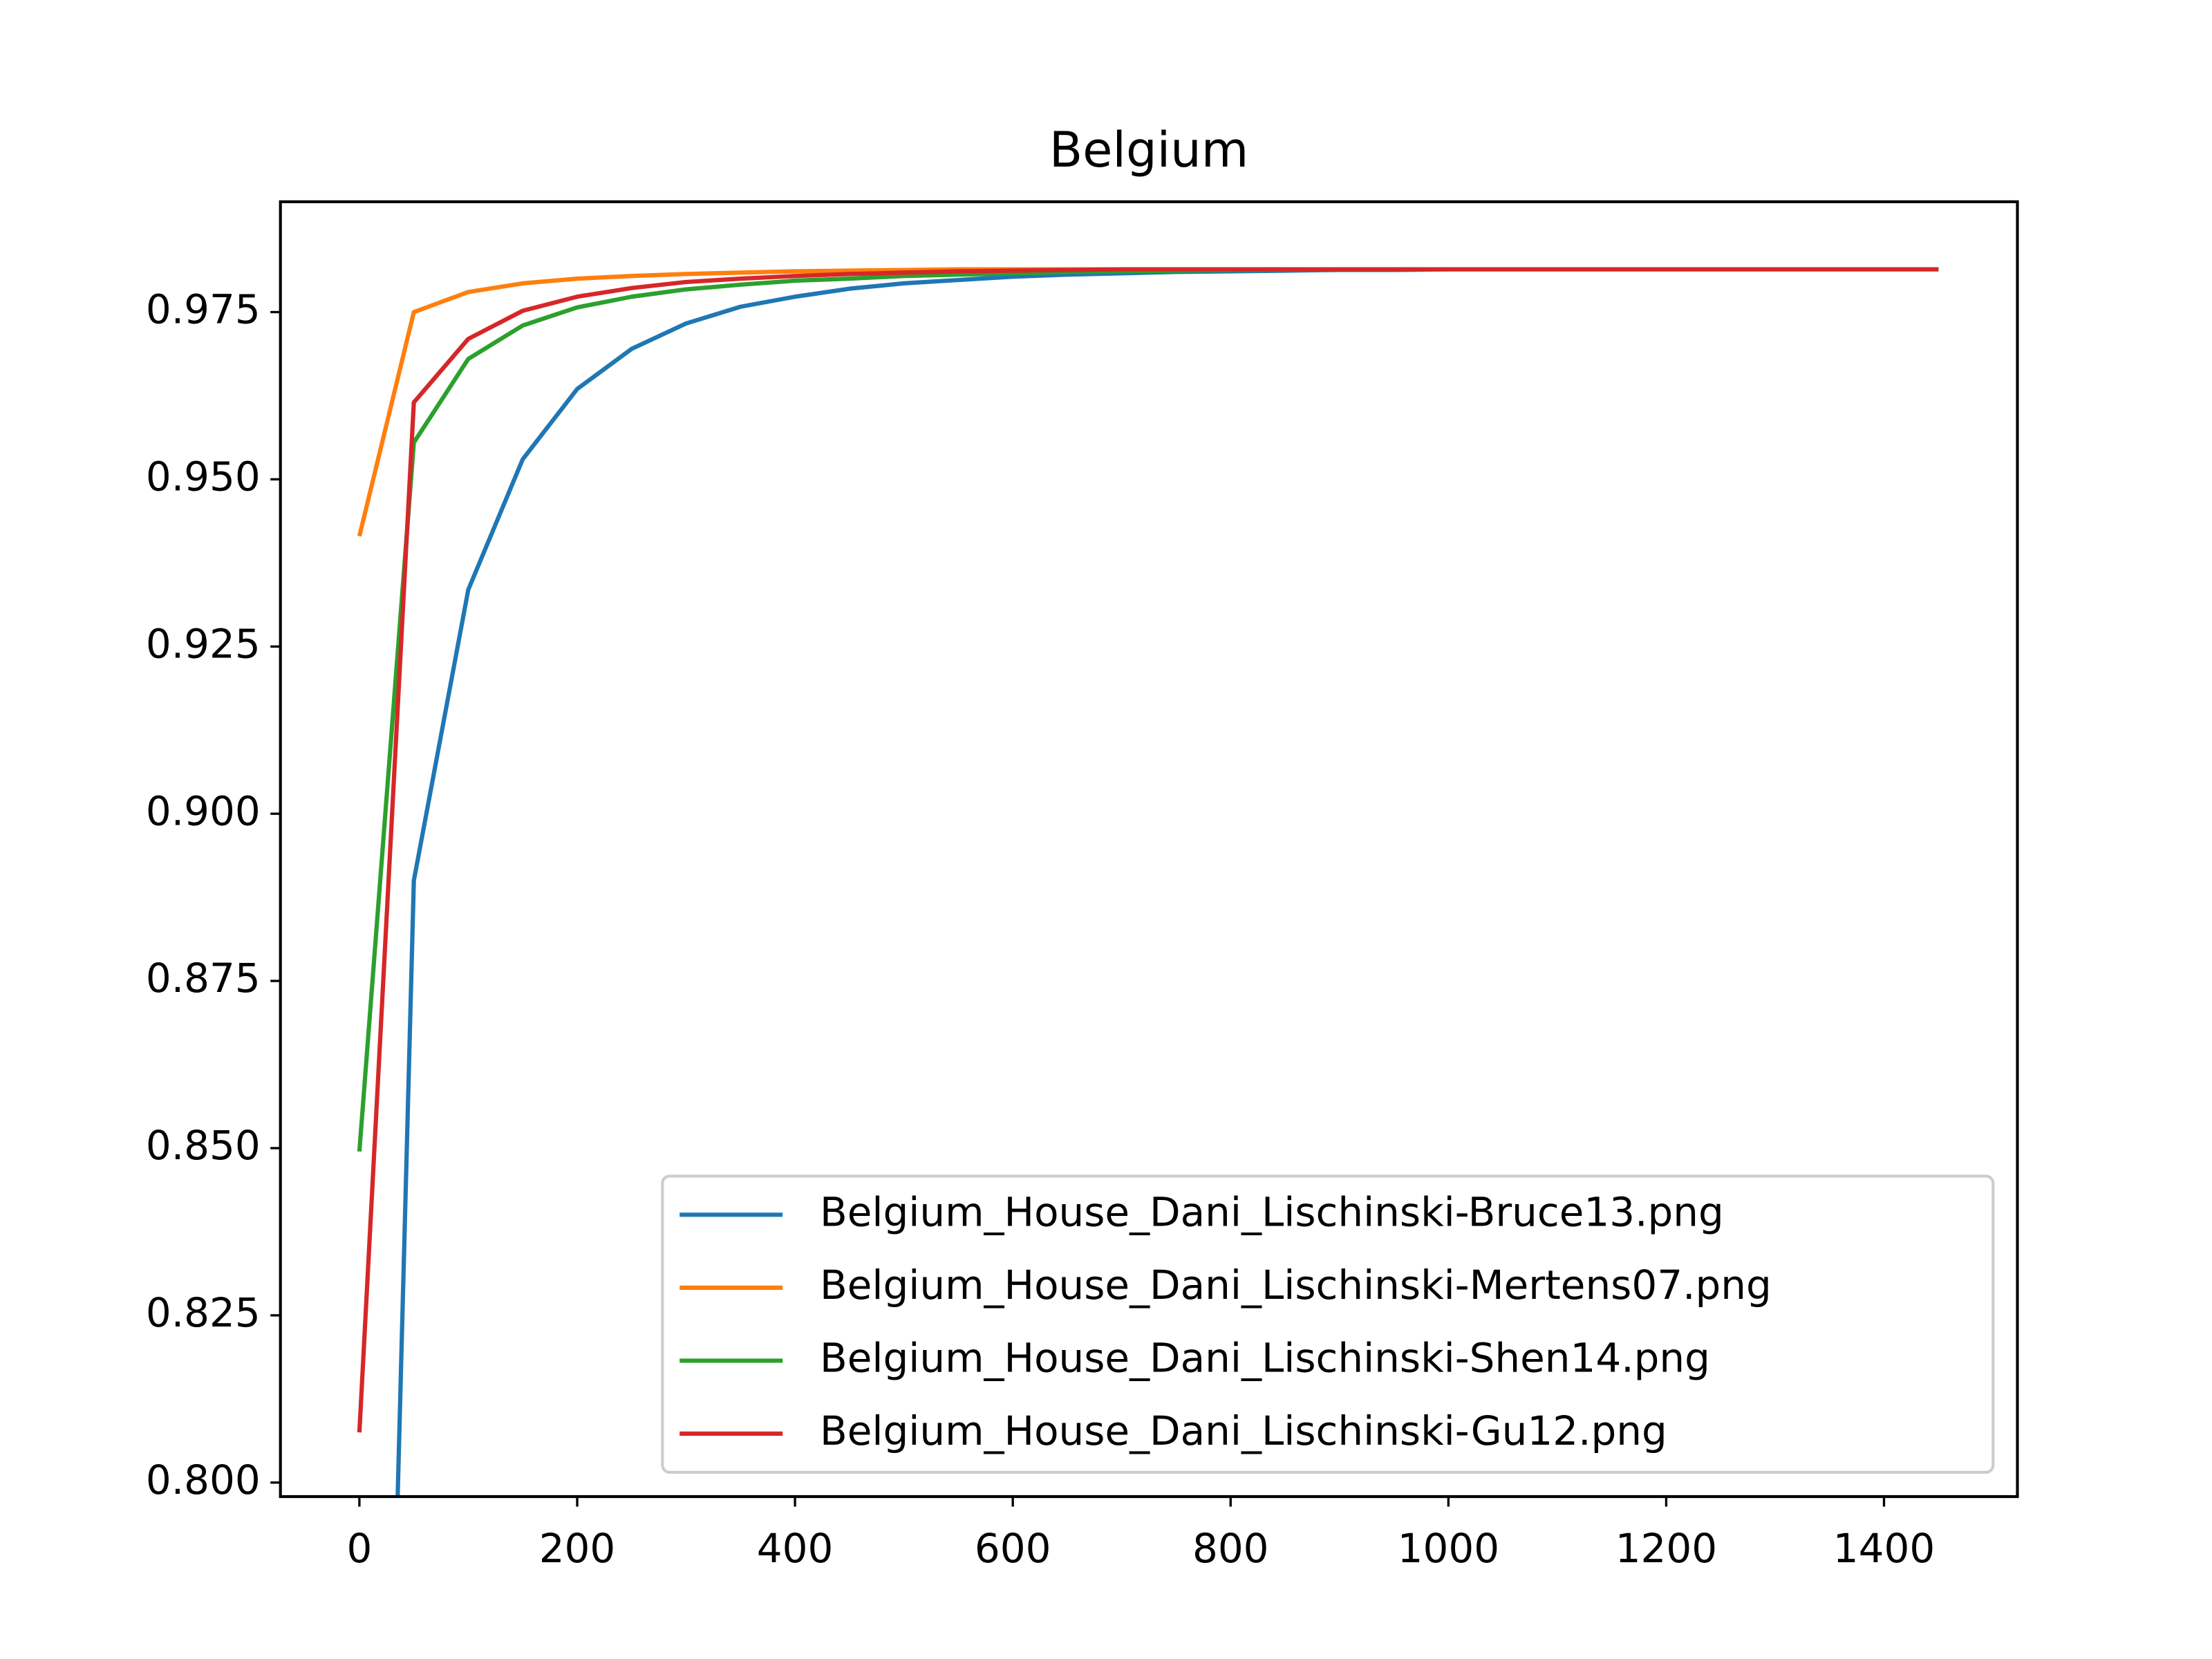 Image resolution: width=2212 pixels, height=1659 pixels. I want to click on y-tick-label: 0.800, so click(204, 1479).